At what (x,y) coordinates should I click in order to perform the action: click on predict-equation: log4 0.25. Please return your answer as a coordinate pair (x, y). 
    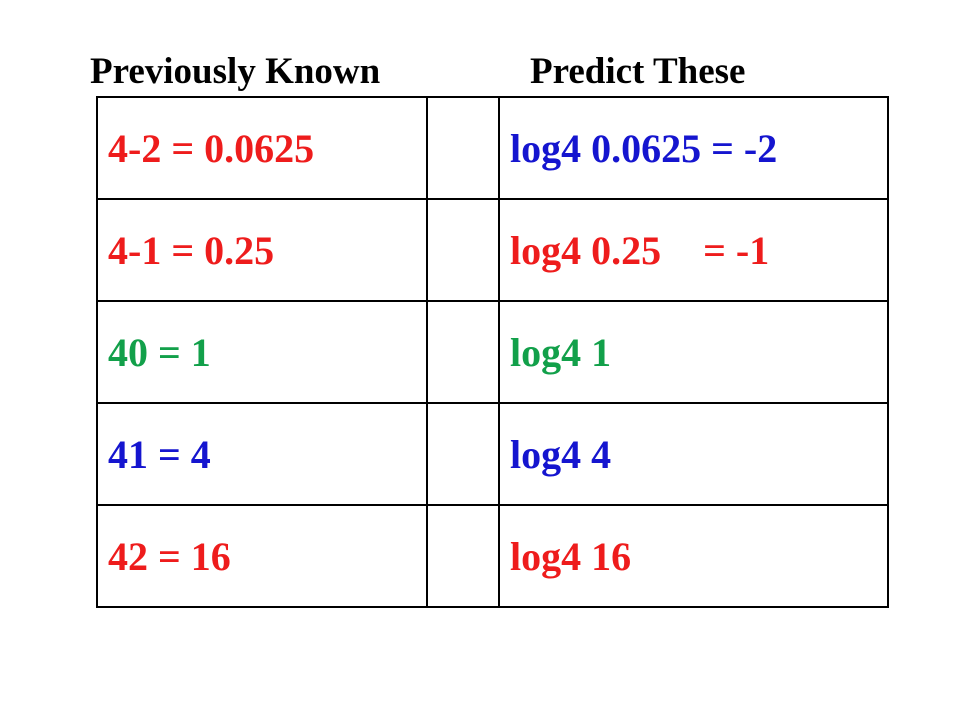
    Looking at the image, I should click on (586, 250).